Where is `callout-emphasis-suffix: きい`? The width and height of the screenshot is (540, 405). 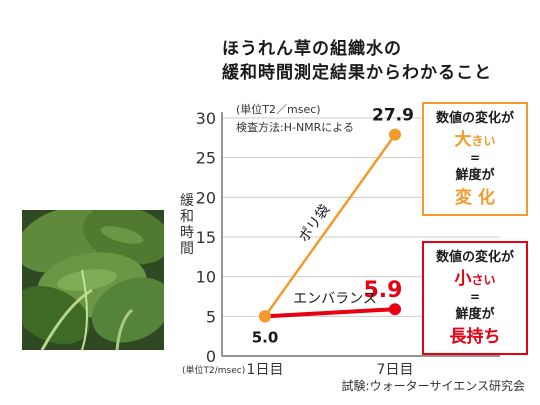
callout-emphasis-suffix: きい is located at coordinates (483, 141).